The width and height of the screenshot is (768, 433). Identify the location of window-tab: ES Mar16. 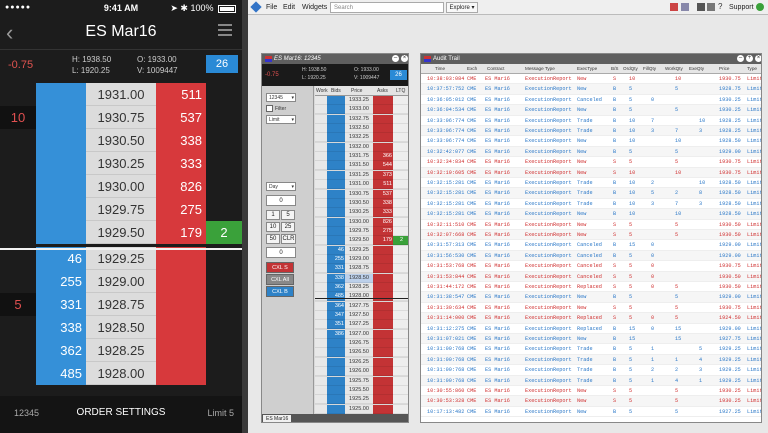
(277, 418).